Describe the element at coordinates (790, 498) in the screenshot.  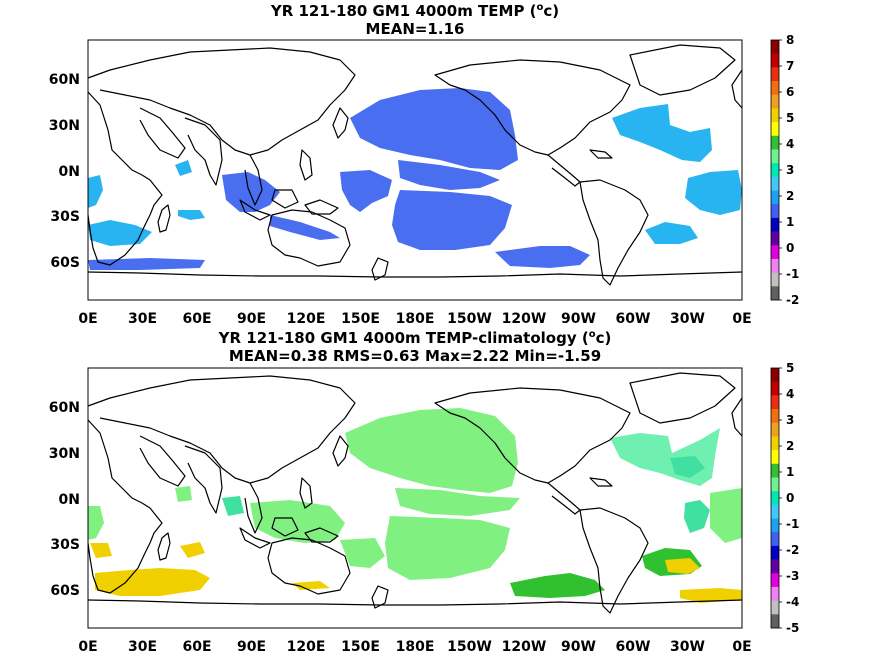
I see `colorbar-label-5: 0` at that location.